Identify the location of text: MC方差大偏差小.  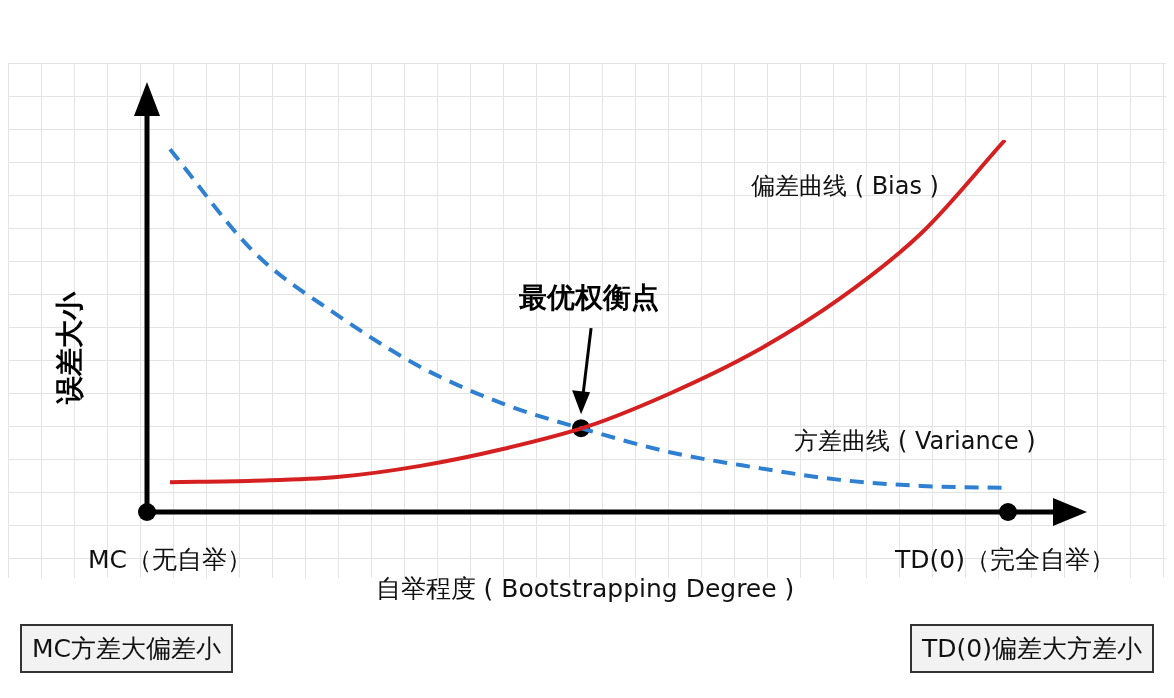
(127, 648).